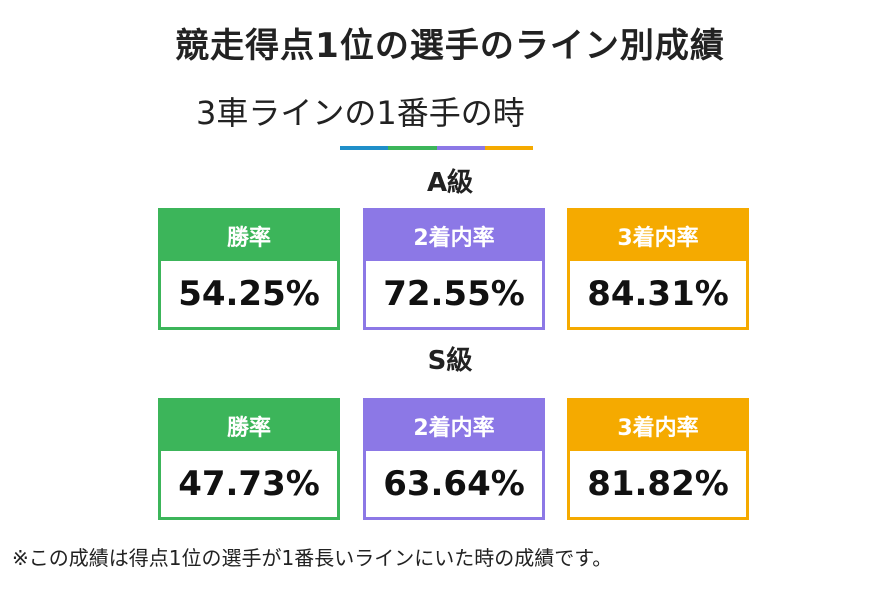  Describe the element at coordinates (454, 459) in the screenshot. I see `stat-card: 2着内率 63.64%` at that location.